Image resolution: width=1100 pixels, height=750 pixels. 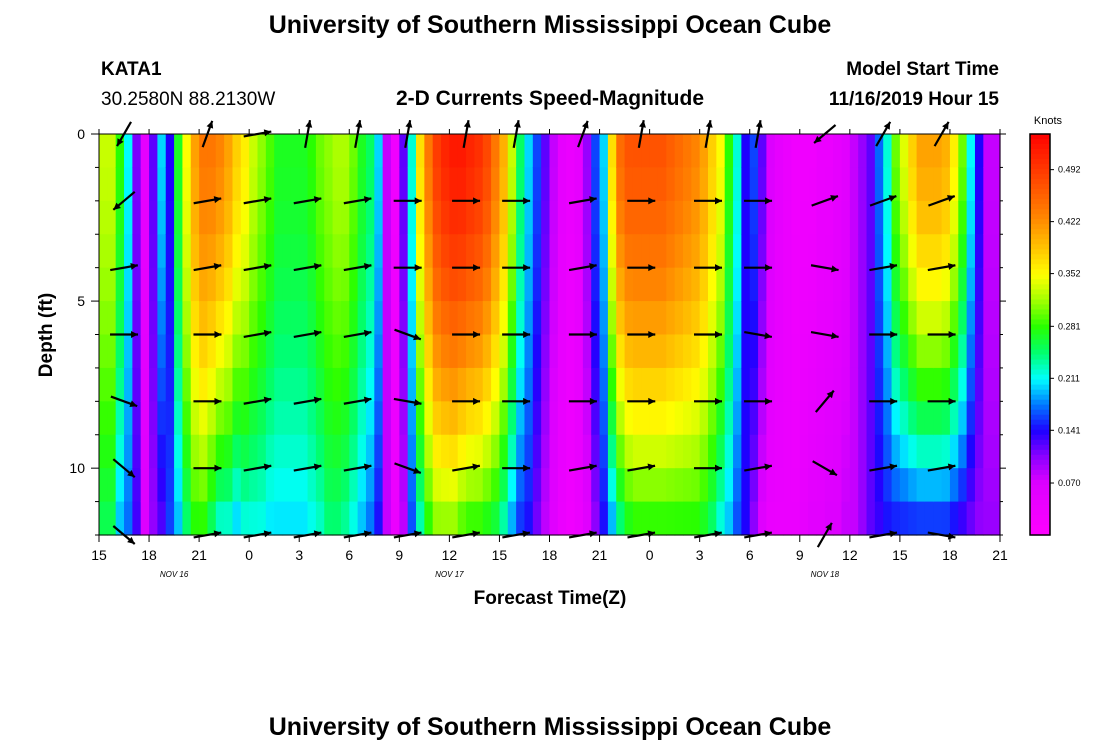 I want to click on current-vector, so click(x=883, y=467).